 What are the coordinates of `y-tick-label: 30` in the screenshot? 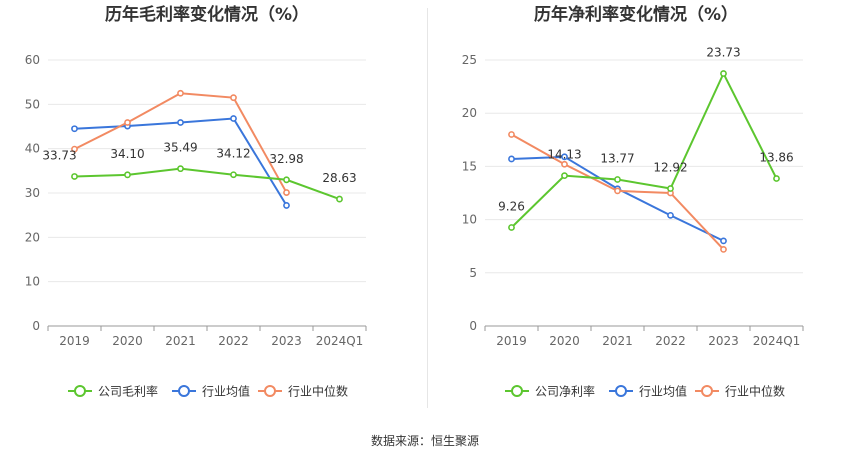 It's located at (32, 193).